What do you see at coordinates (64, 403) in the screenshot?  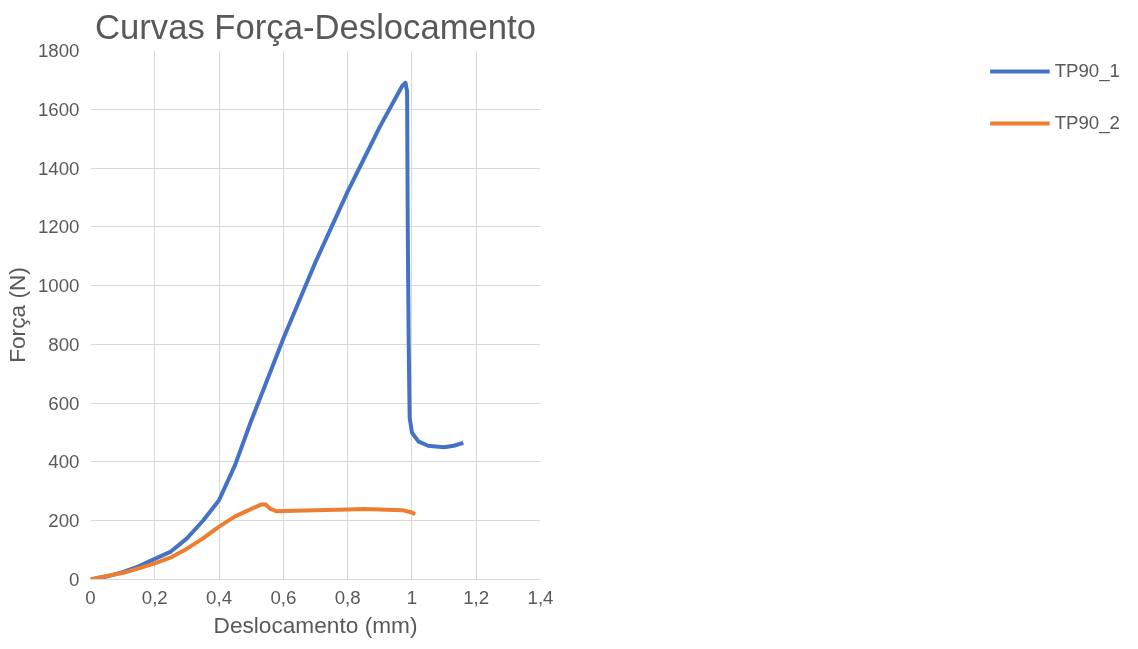 I see `y-tick-label: 600` at bounding box center [64, 403].